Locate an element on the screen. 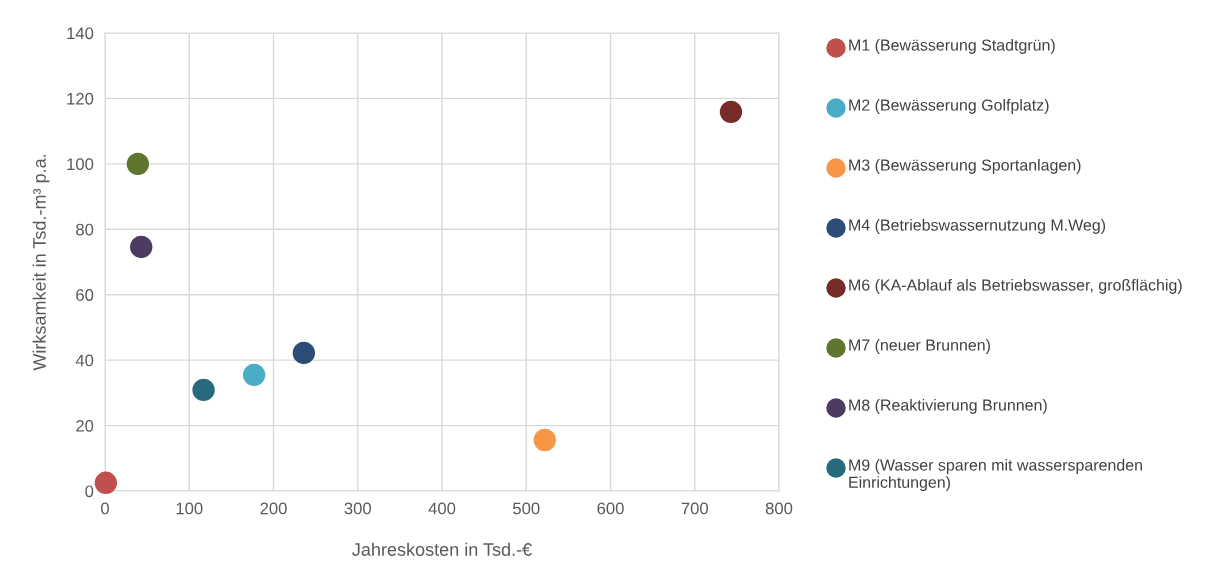 The height and width of the screenshot is (578, 1214). x-tick-label: 0 is located at coordinates (105, 508).